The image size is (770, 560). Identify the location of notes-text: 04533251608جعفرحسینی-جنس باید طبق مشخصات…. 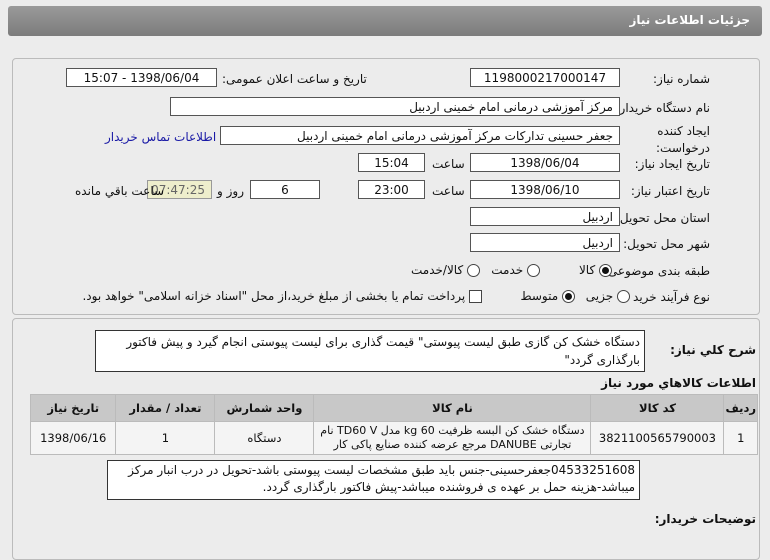
(373, 480).